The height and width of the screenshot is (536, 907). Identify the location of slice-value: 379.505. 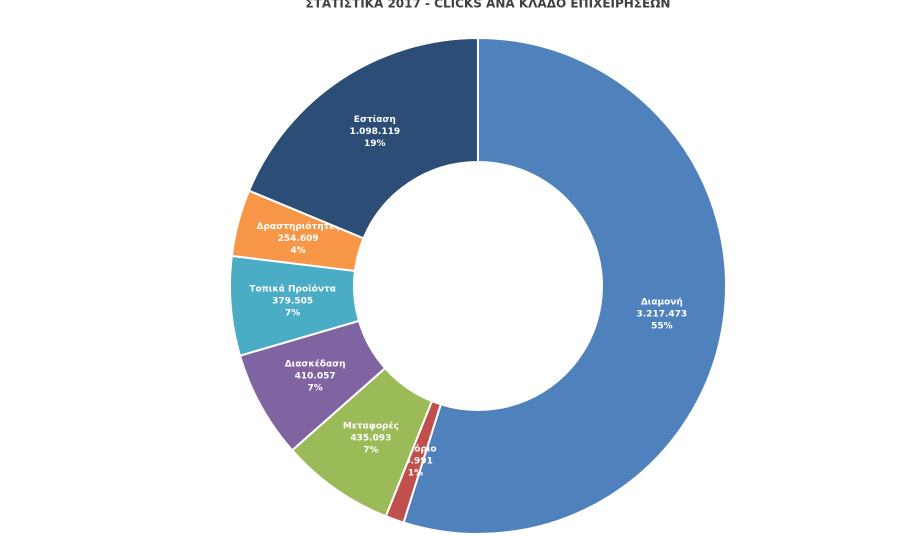
(292, 302).